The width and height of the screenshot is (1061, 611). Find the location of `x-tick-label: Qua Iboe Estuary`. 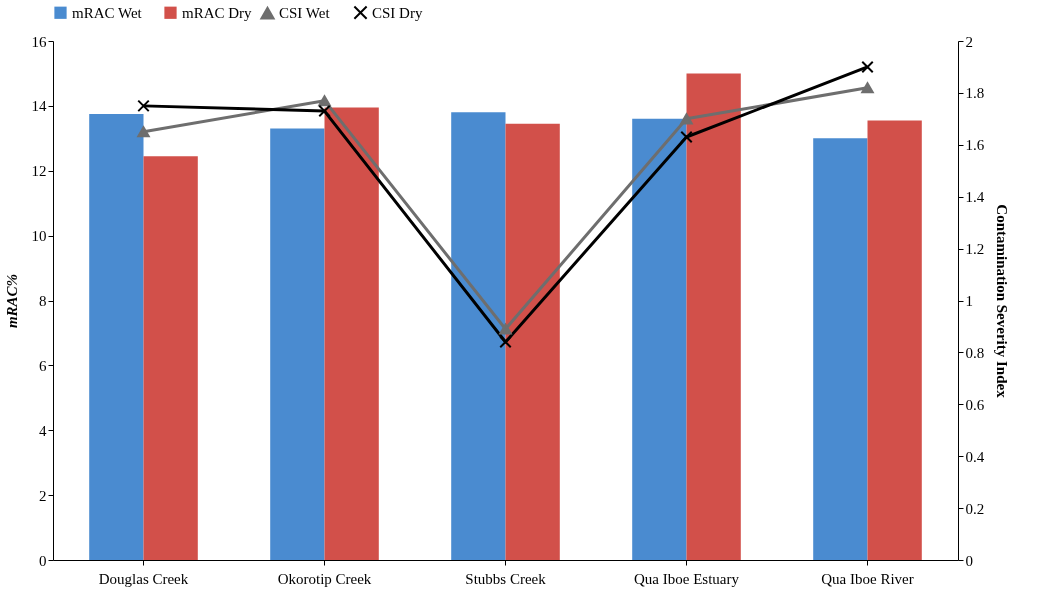

x-tick-label: Qua Iboe Estuary is located at coordinates (687, 578).